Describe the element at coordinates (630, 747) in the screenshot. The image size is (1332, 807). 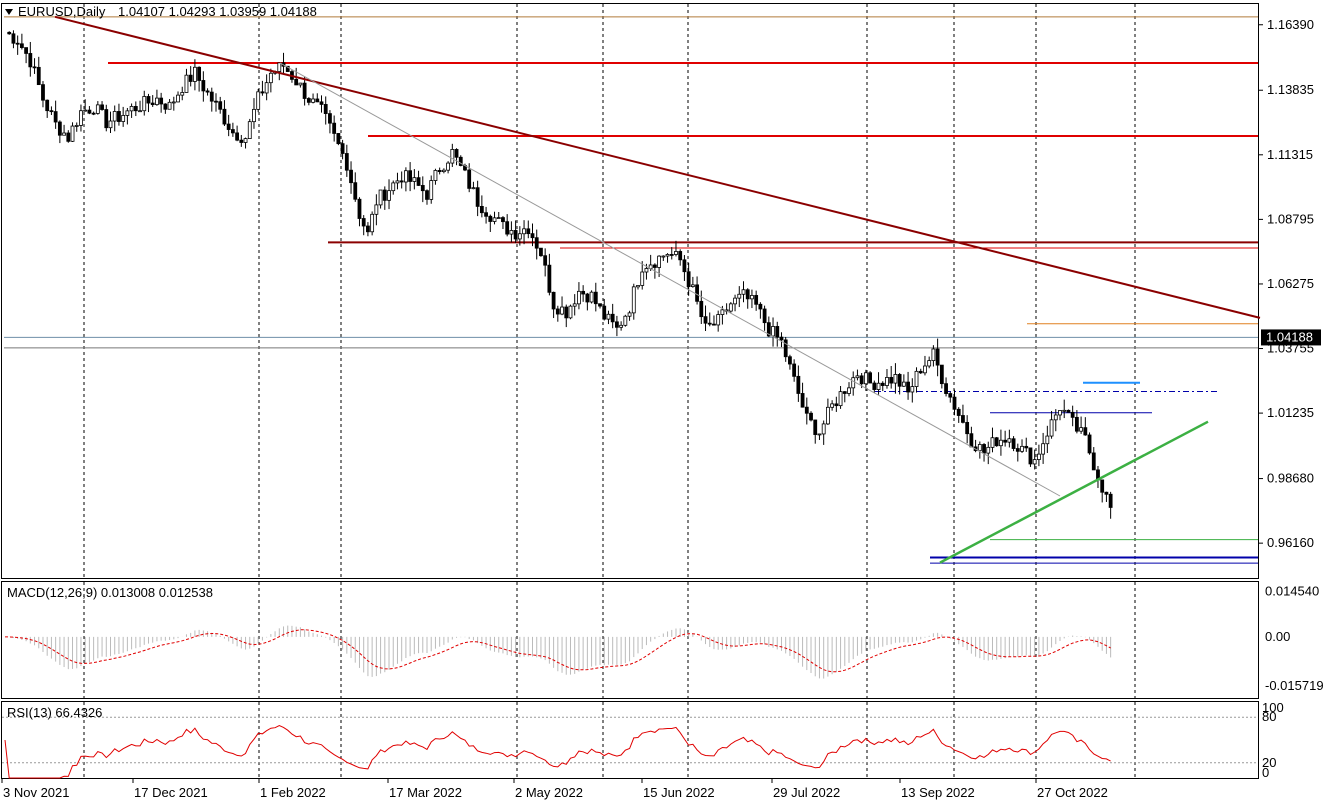
I see `rsi-series` at that location.